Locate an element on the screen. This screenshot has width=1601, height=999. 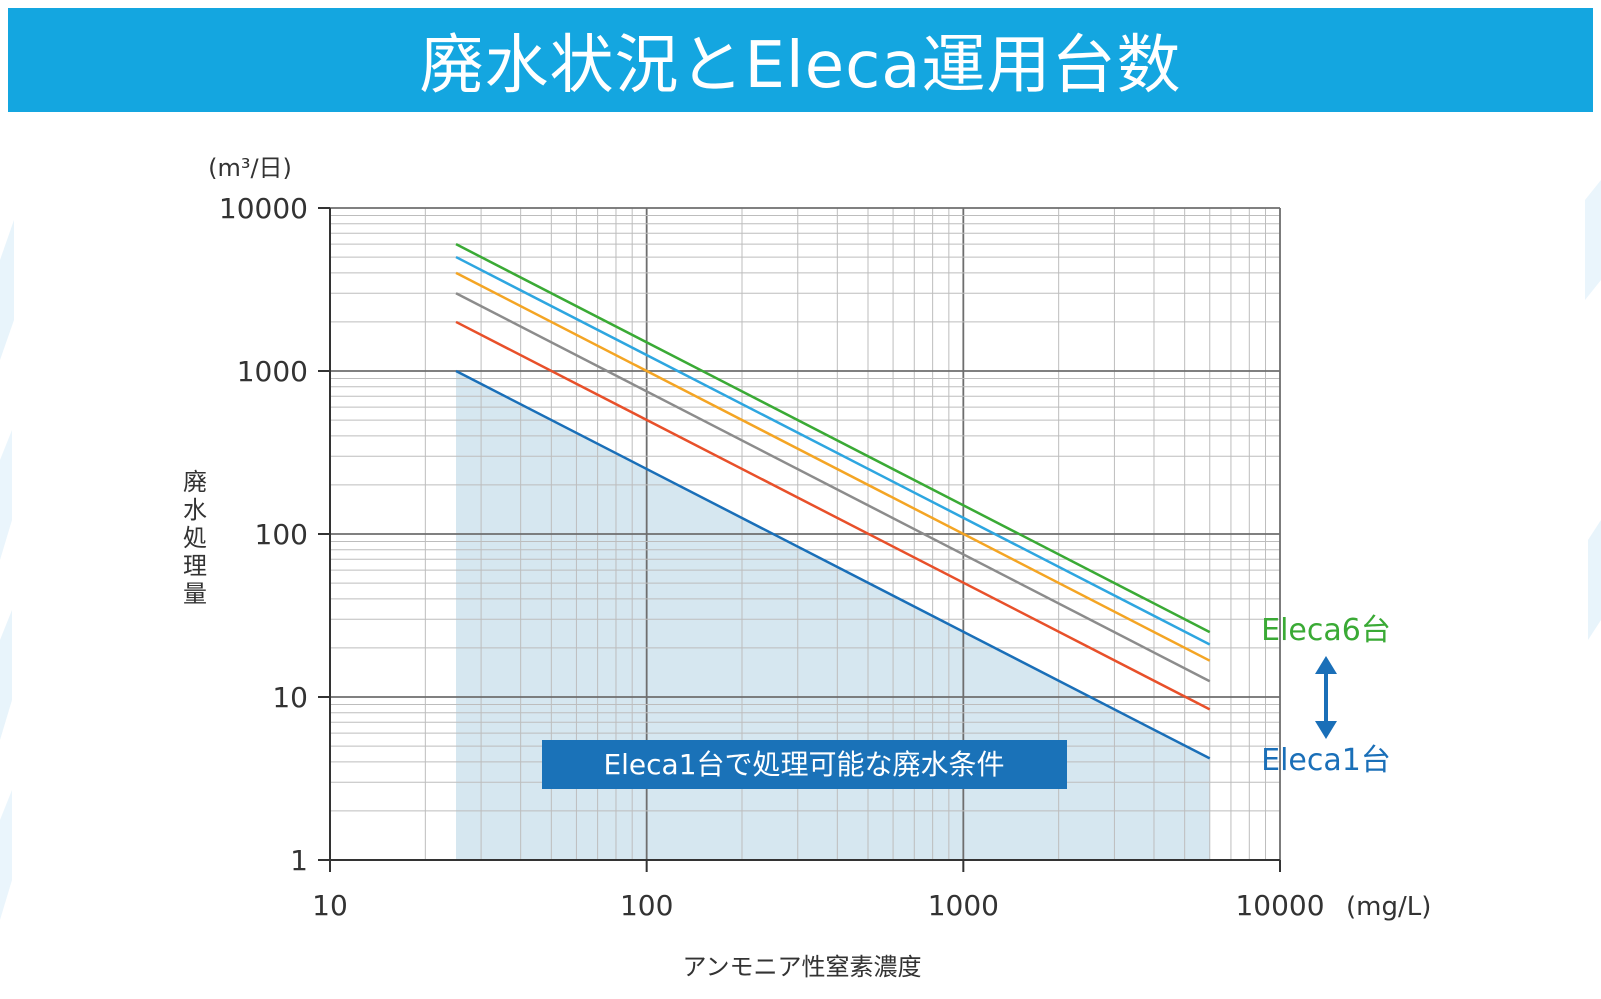
shaded-region-label-box: Eleca1台で処理可能な廃水条件 is located at coordinates (804, 764).